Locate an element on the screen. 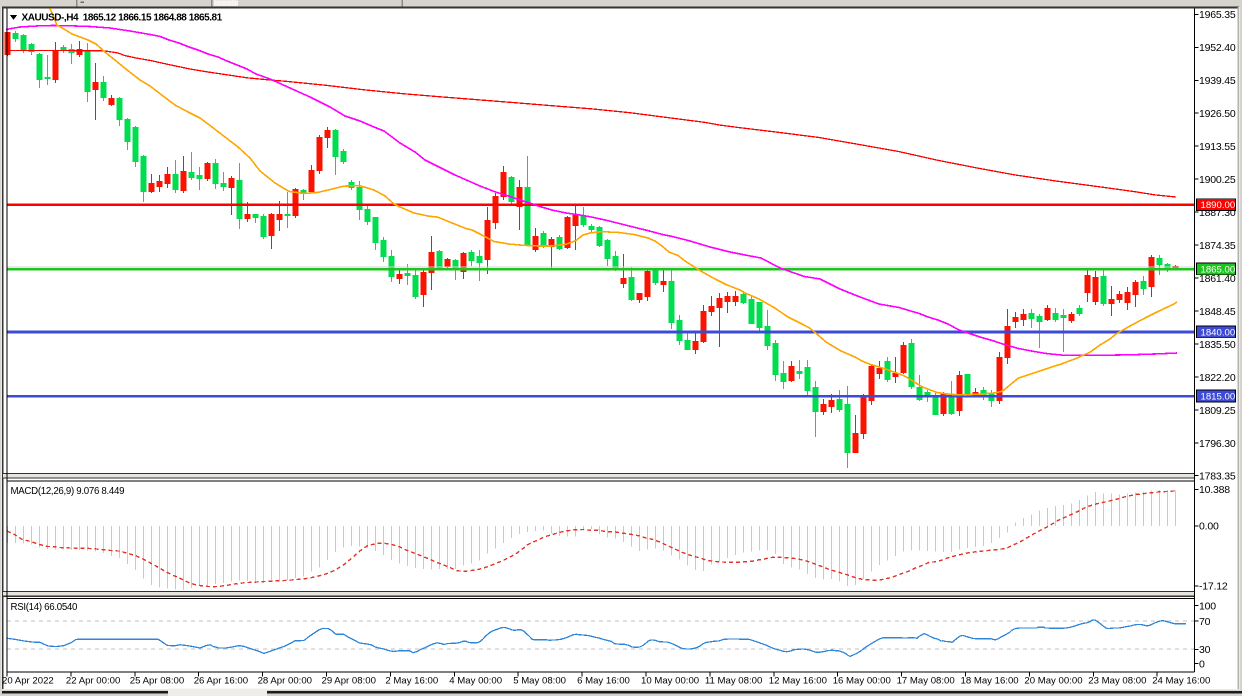 The width and height of the screenshot is (1242, 696). svg-text: 1900.25 is located at coordinates (1217, 180).